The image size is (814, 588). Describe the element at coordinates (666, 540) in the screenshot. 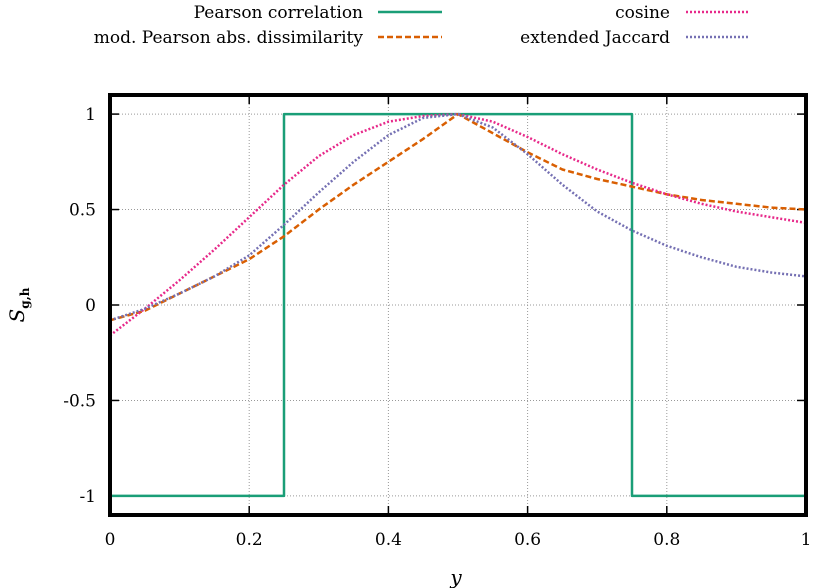

I see `x-tick-label: 0.8` at that location.